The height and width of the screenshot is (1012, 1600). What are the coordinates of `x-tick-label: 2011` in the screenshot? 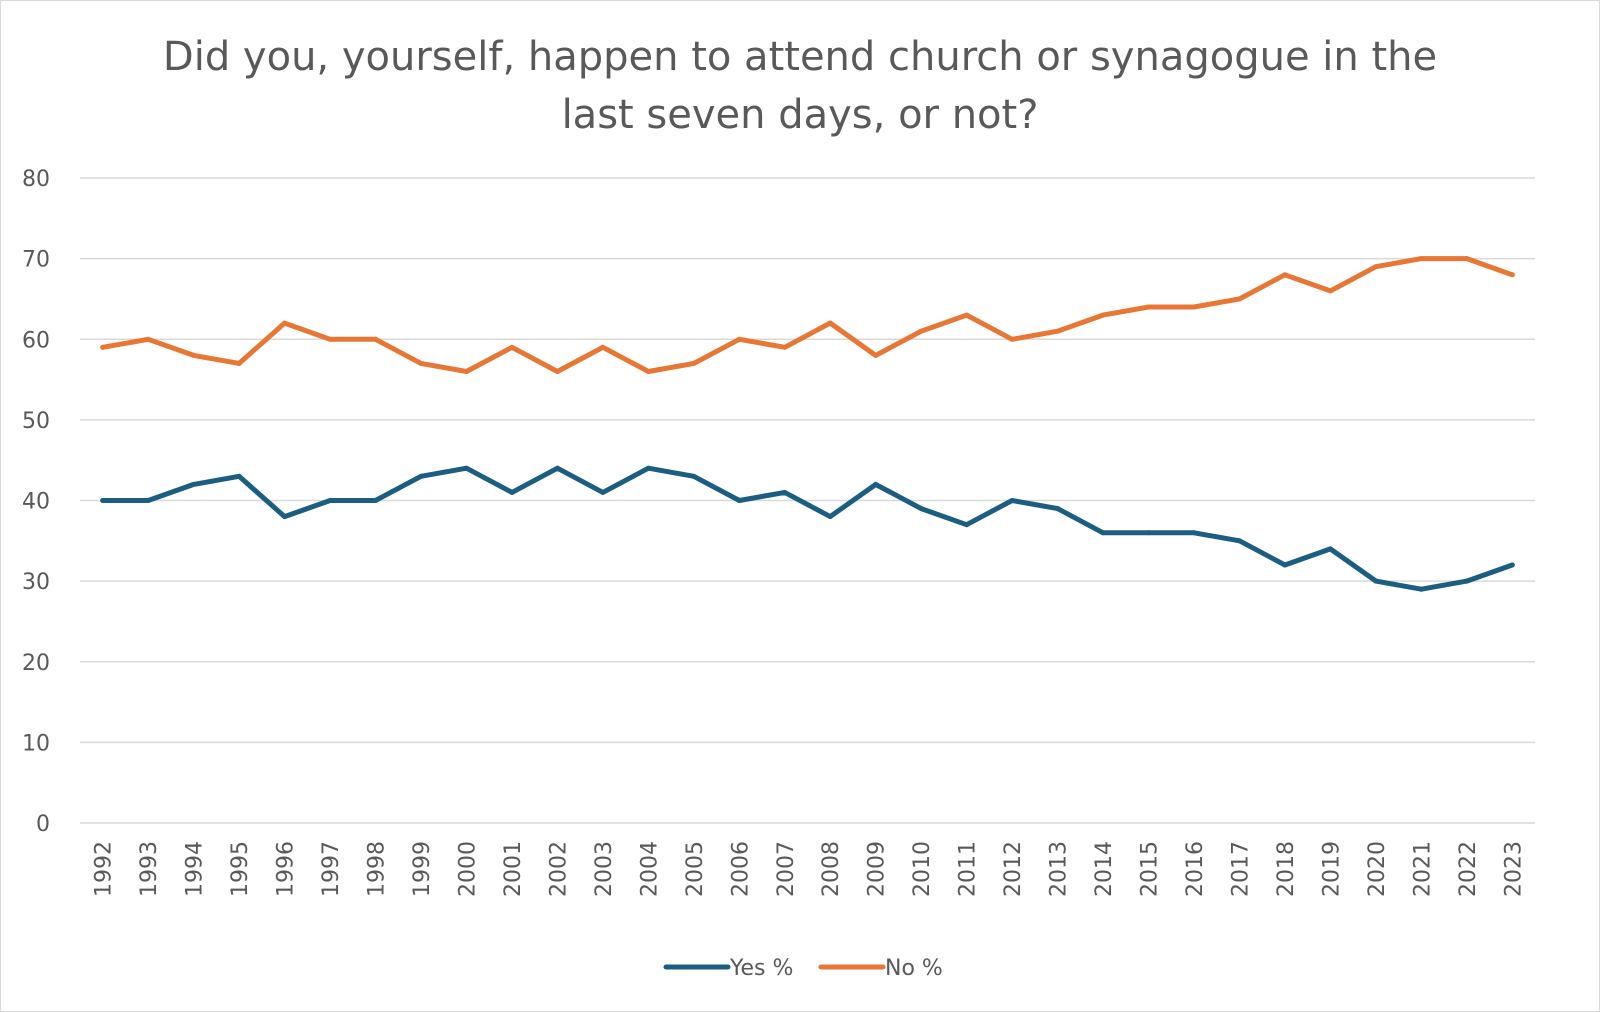 It's located at (968, 869).